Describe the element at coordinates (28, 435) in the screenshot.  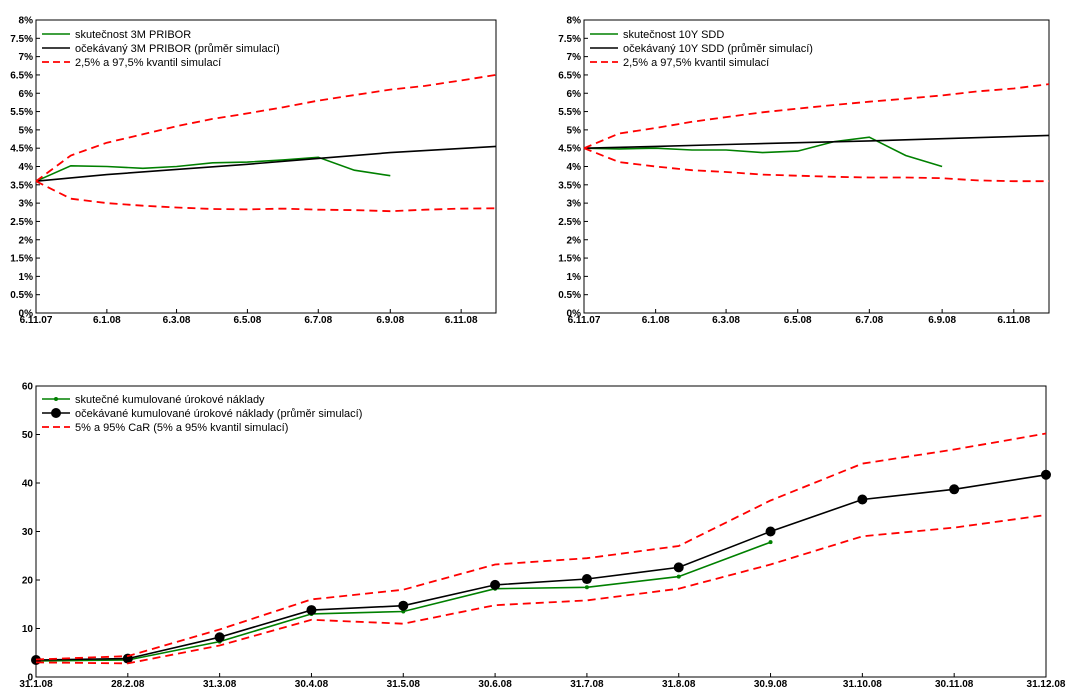
I see `y-tick-label: 50` at that location.